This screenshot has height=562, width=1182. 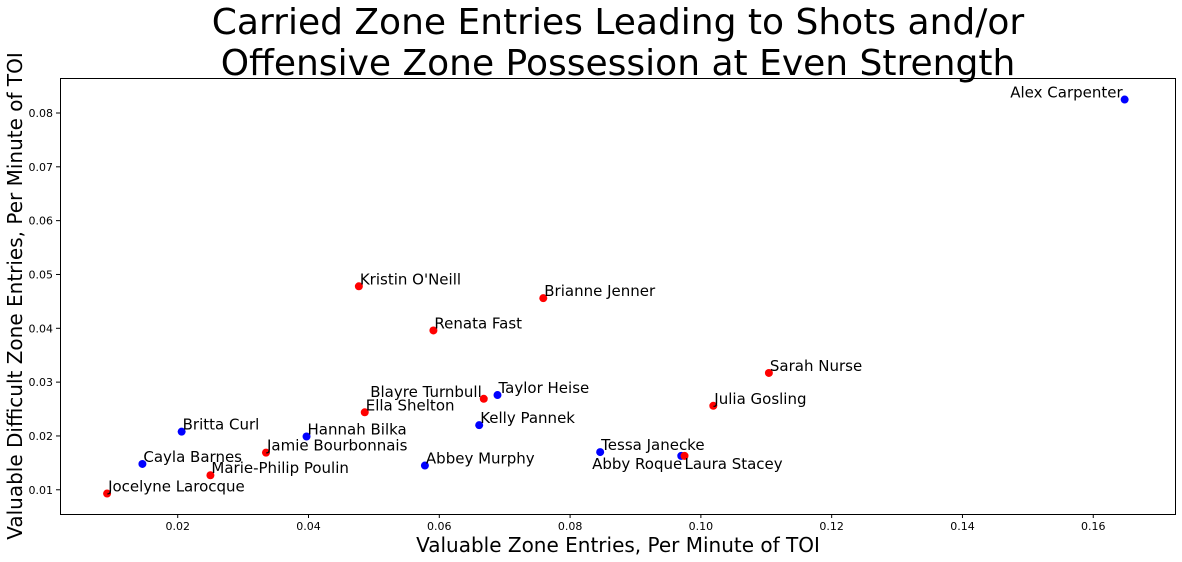 What do you see at coordinates (759, 399) in the screenshot?
I see `point-label: Julia Gosling` at bounding box center [759, 399].